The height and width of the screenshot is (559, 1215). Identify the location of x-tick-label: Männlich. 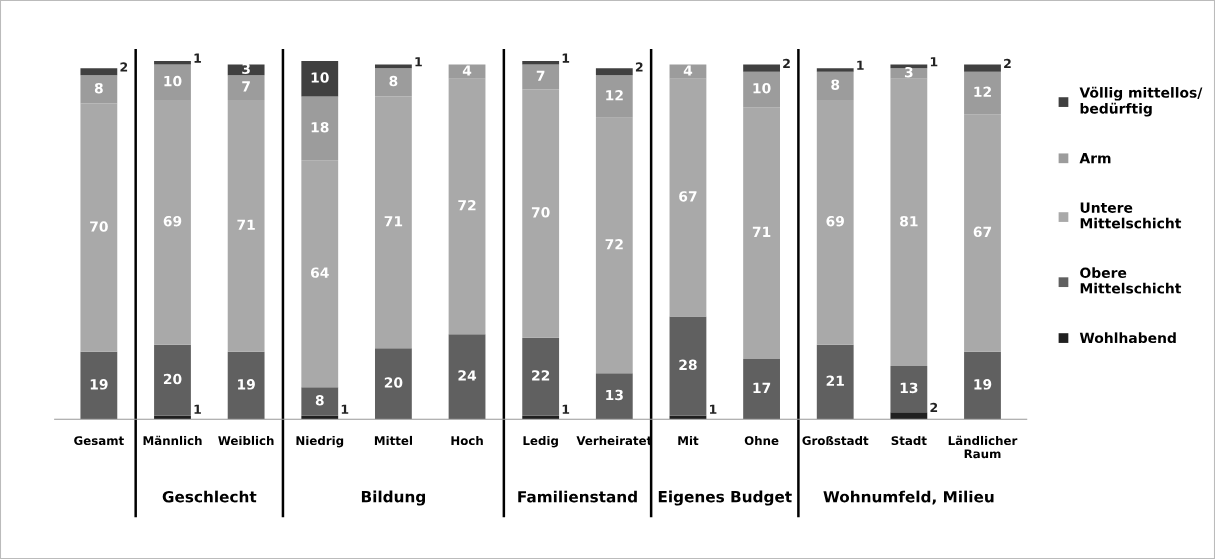
(172, 440).